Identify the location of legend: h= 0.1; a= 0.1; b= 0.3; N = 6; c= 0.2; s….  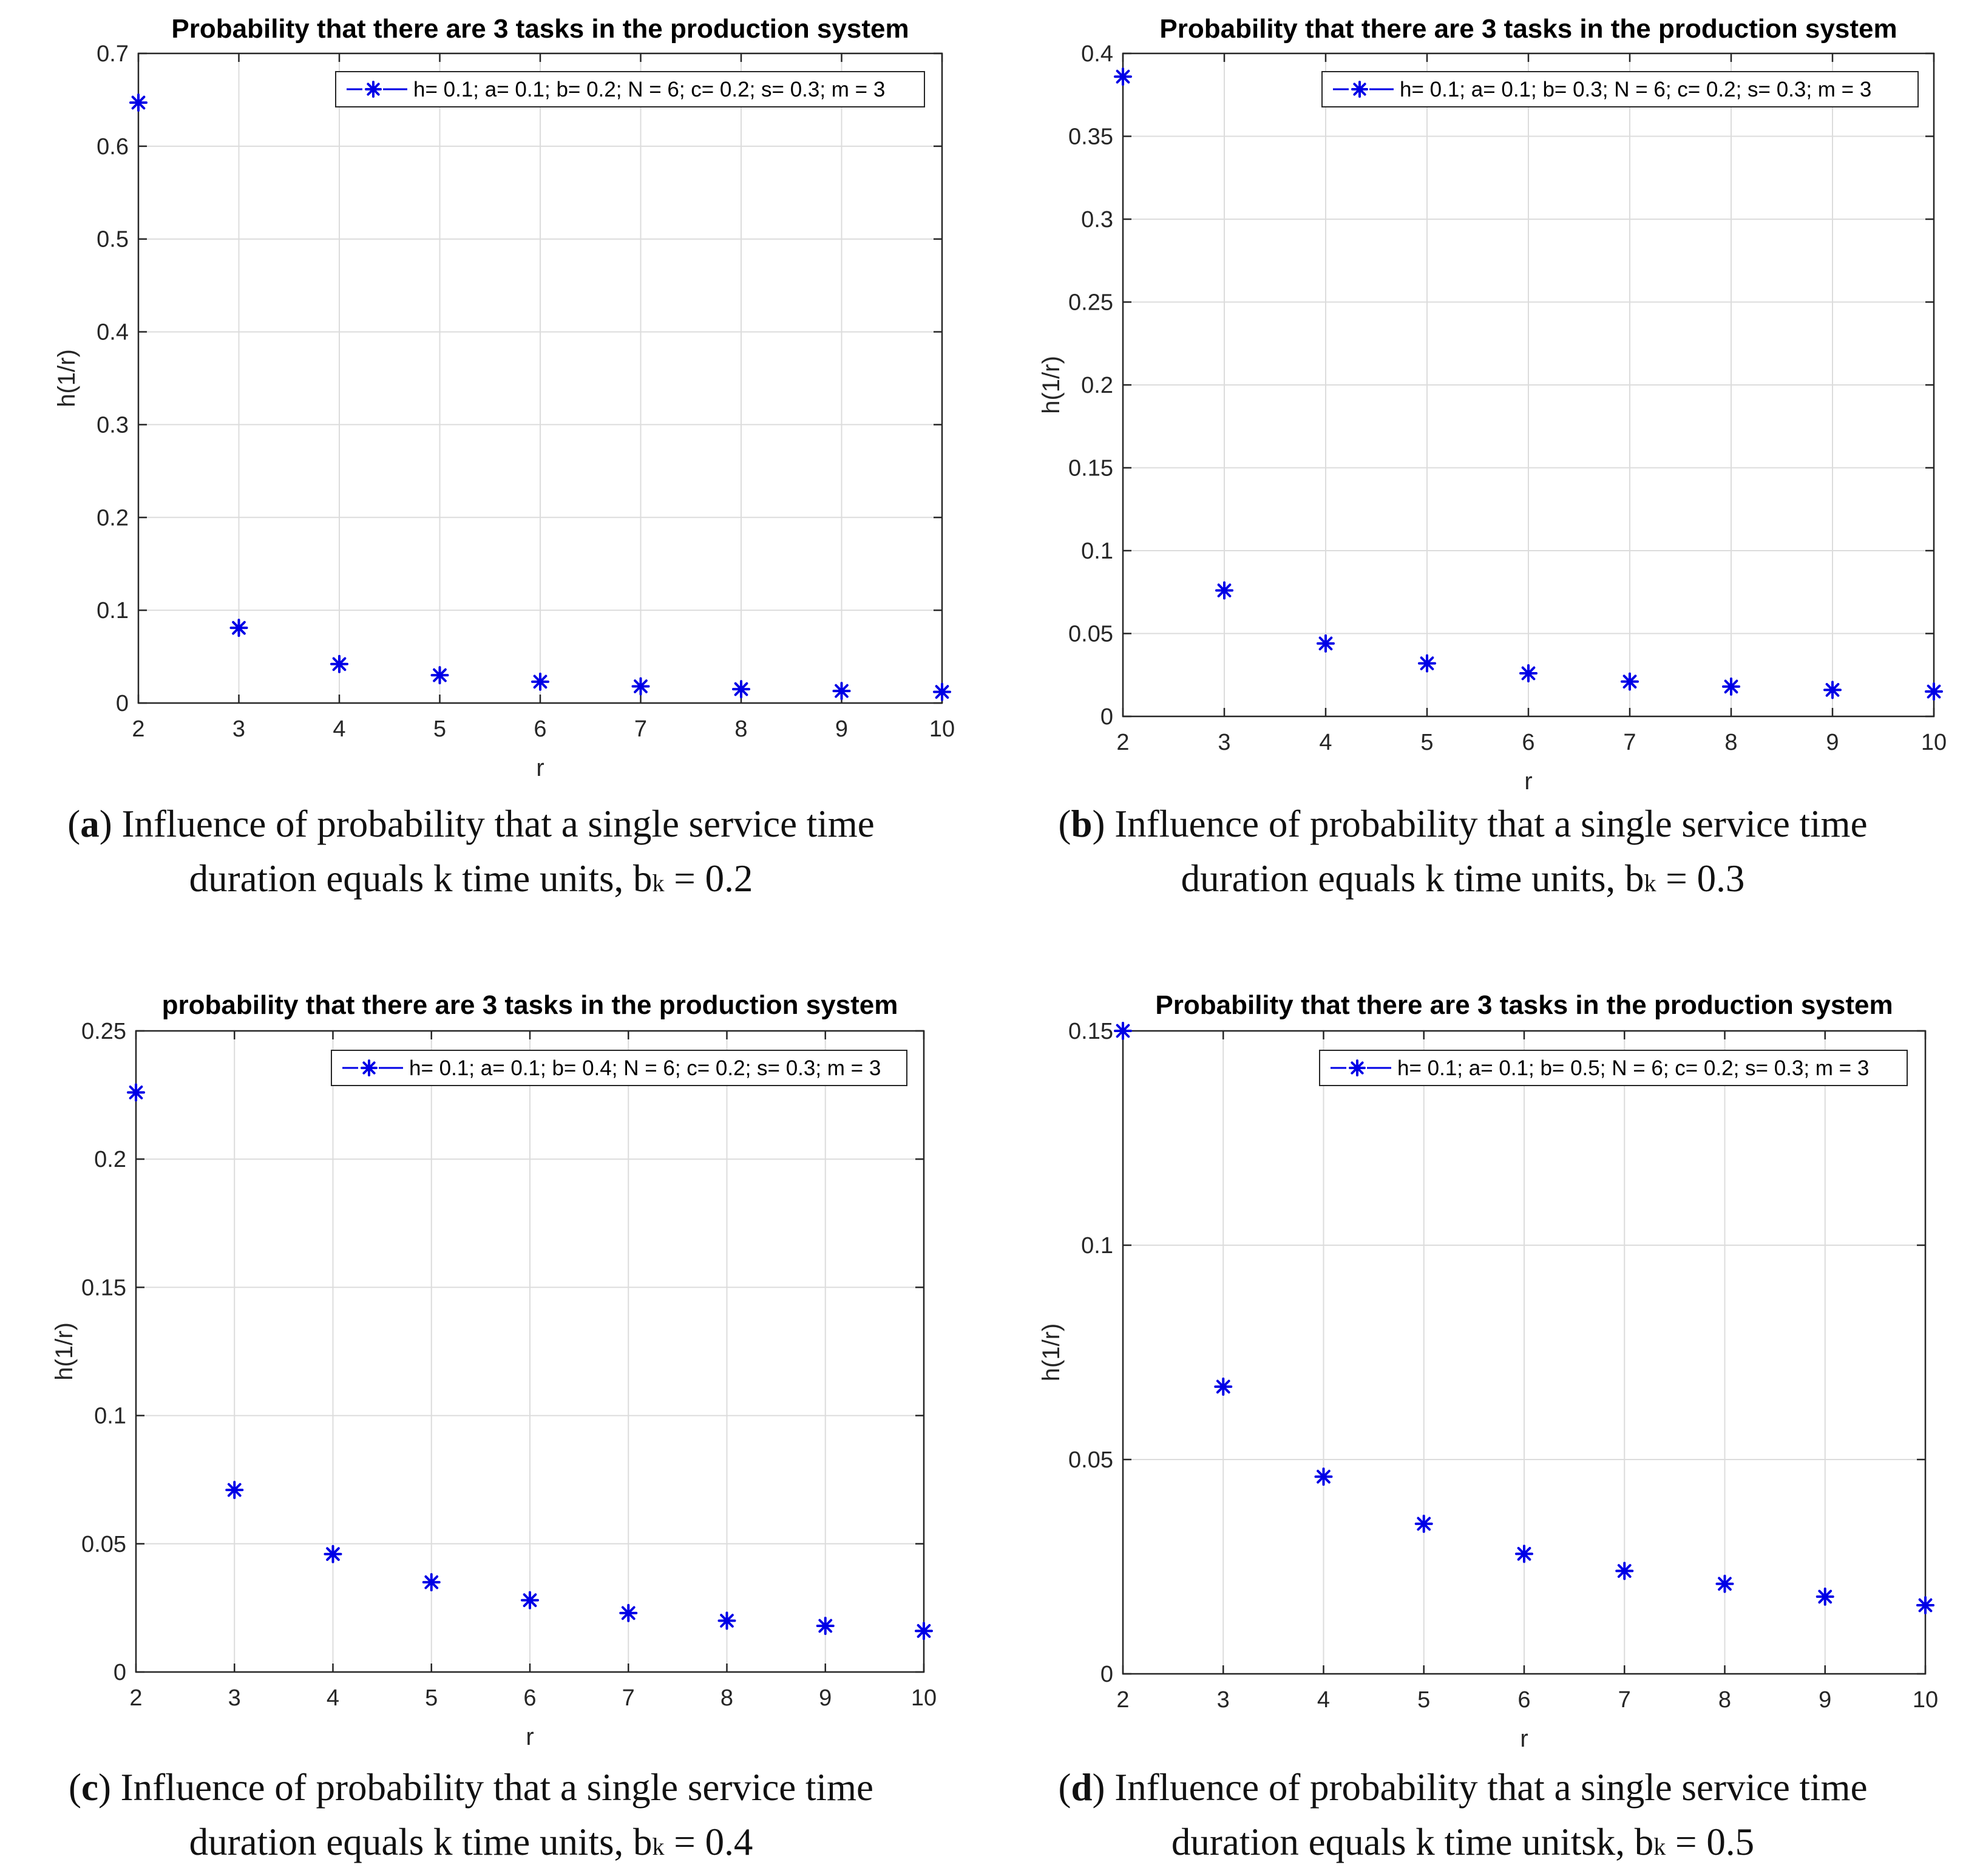
(1620, 89).